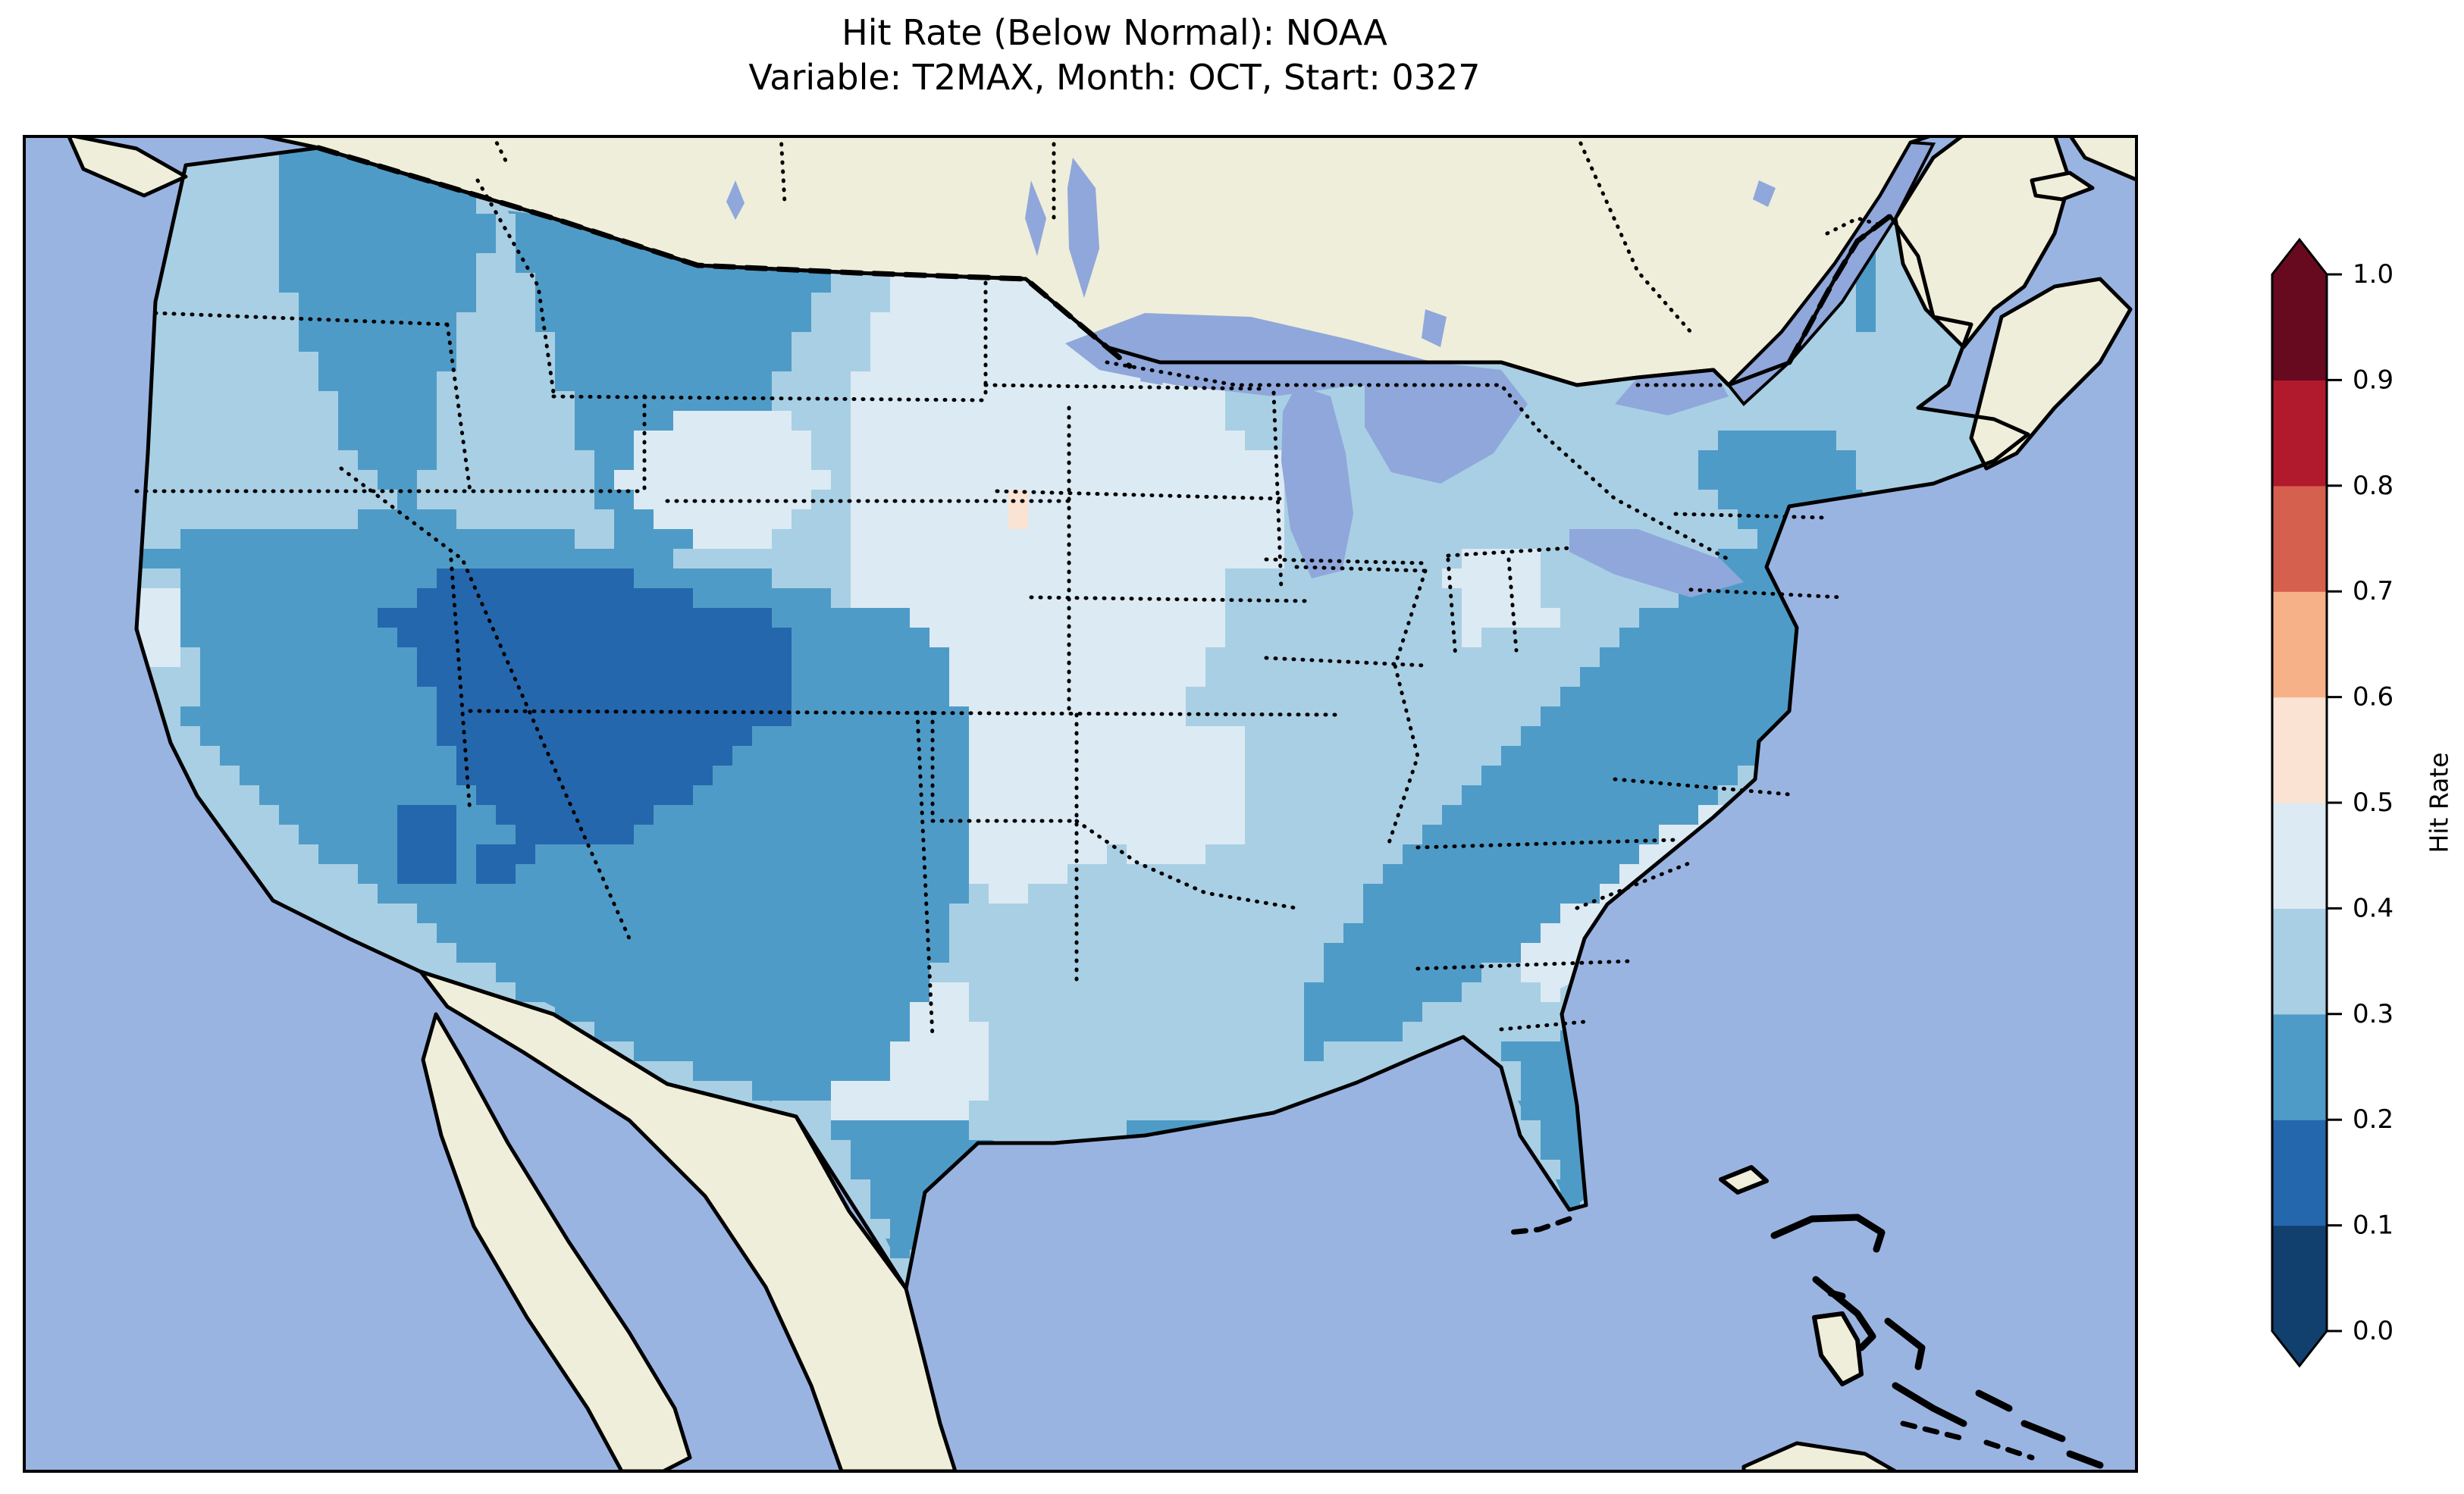 Image resolution: width=2464 pixels, height=1494 pixels. What do you see at coordinates (2373, 908) in the screenshot?
I see `colorbar-tick-label: 0.4` at bounding box center [2373, 908].